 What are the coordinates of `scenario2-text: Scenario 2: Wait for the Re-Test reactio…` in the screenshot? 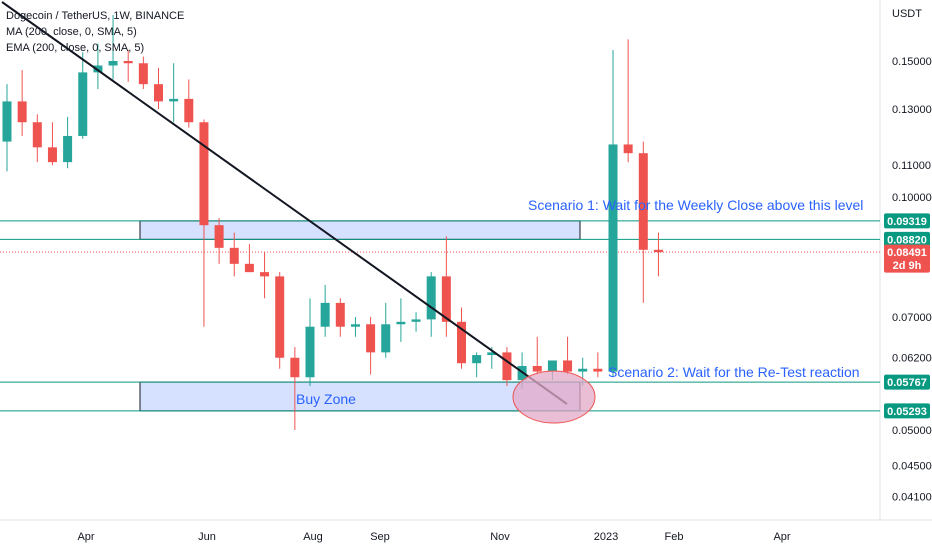 It's located at (734, 372).